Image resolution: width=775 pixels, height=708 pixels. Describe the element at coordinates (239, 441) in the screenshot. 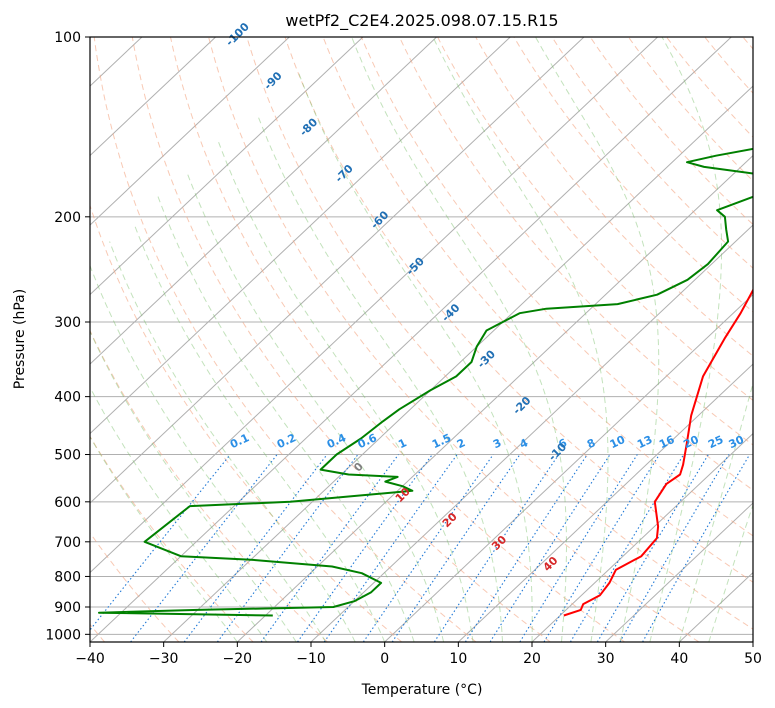

I see `mixing-ratio-label: 0.1` at that location.